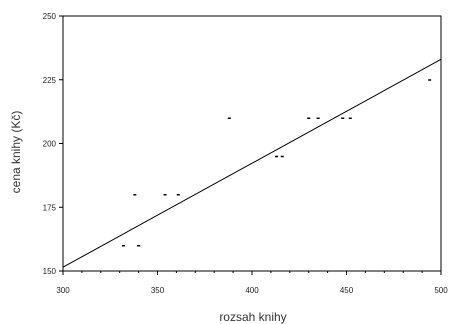 This screenshot has width=451, height=324. What do you see at coordinates (16, 152) in the screenshot?
I see `y-axis-title: cena knihy (Kč)` at bounding box center [16, 152].